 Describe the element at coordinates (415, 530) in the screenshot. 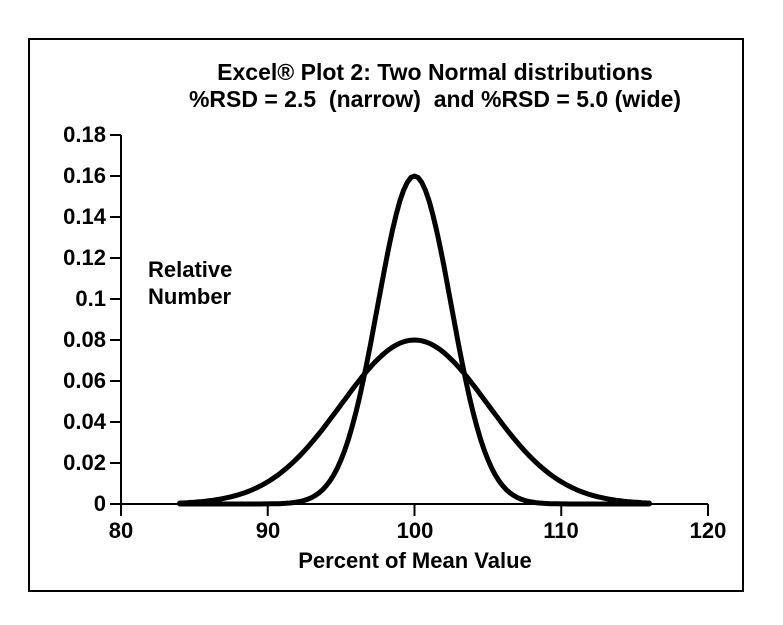

I see `x-tick-label-100: 100` at that location.